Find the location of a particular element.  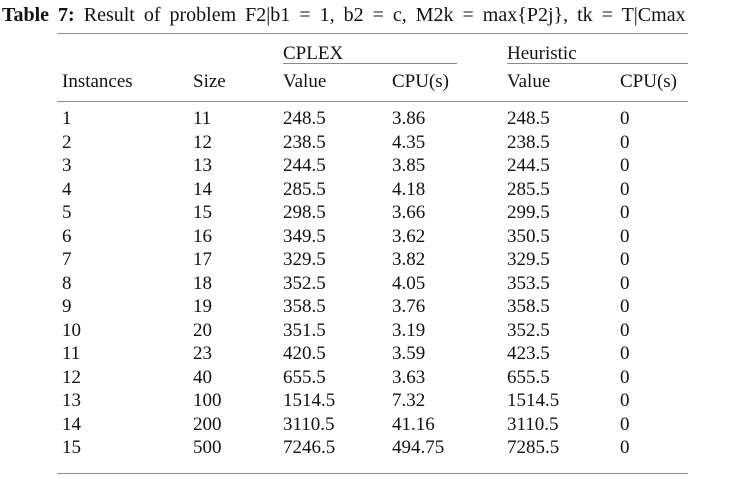

cell-size: 19 is located at coordinates (202, 306).